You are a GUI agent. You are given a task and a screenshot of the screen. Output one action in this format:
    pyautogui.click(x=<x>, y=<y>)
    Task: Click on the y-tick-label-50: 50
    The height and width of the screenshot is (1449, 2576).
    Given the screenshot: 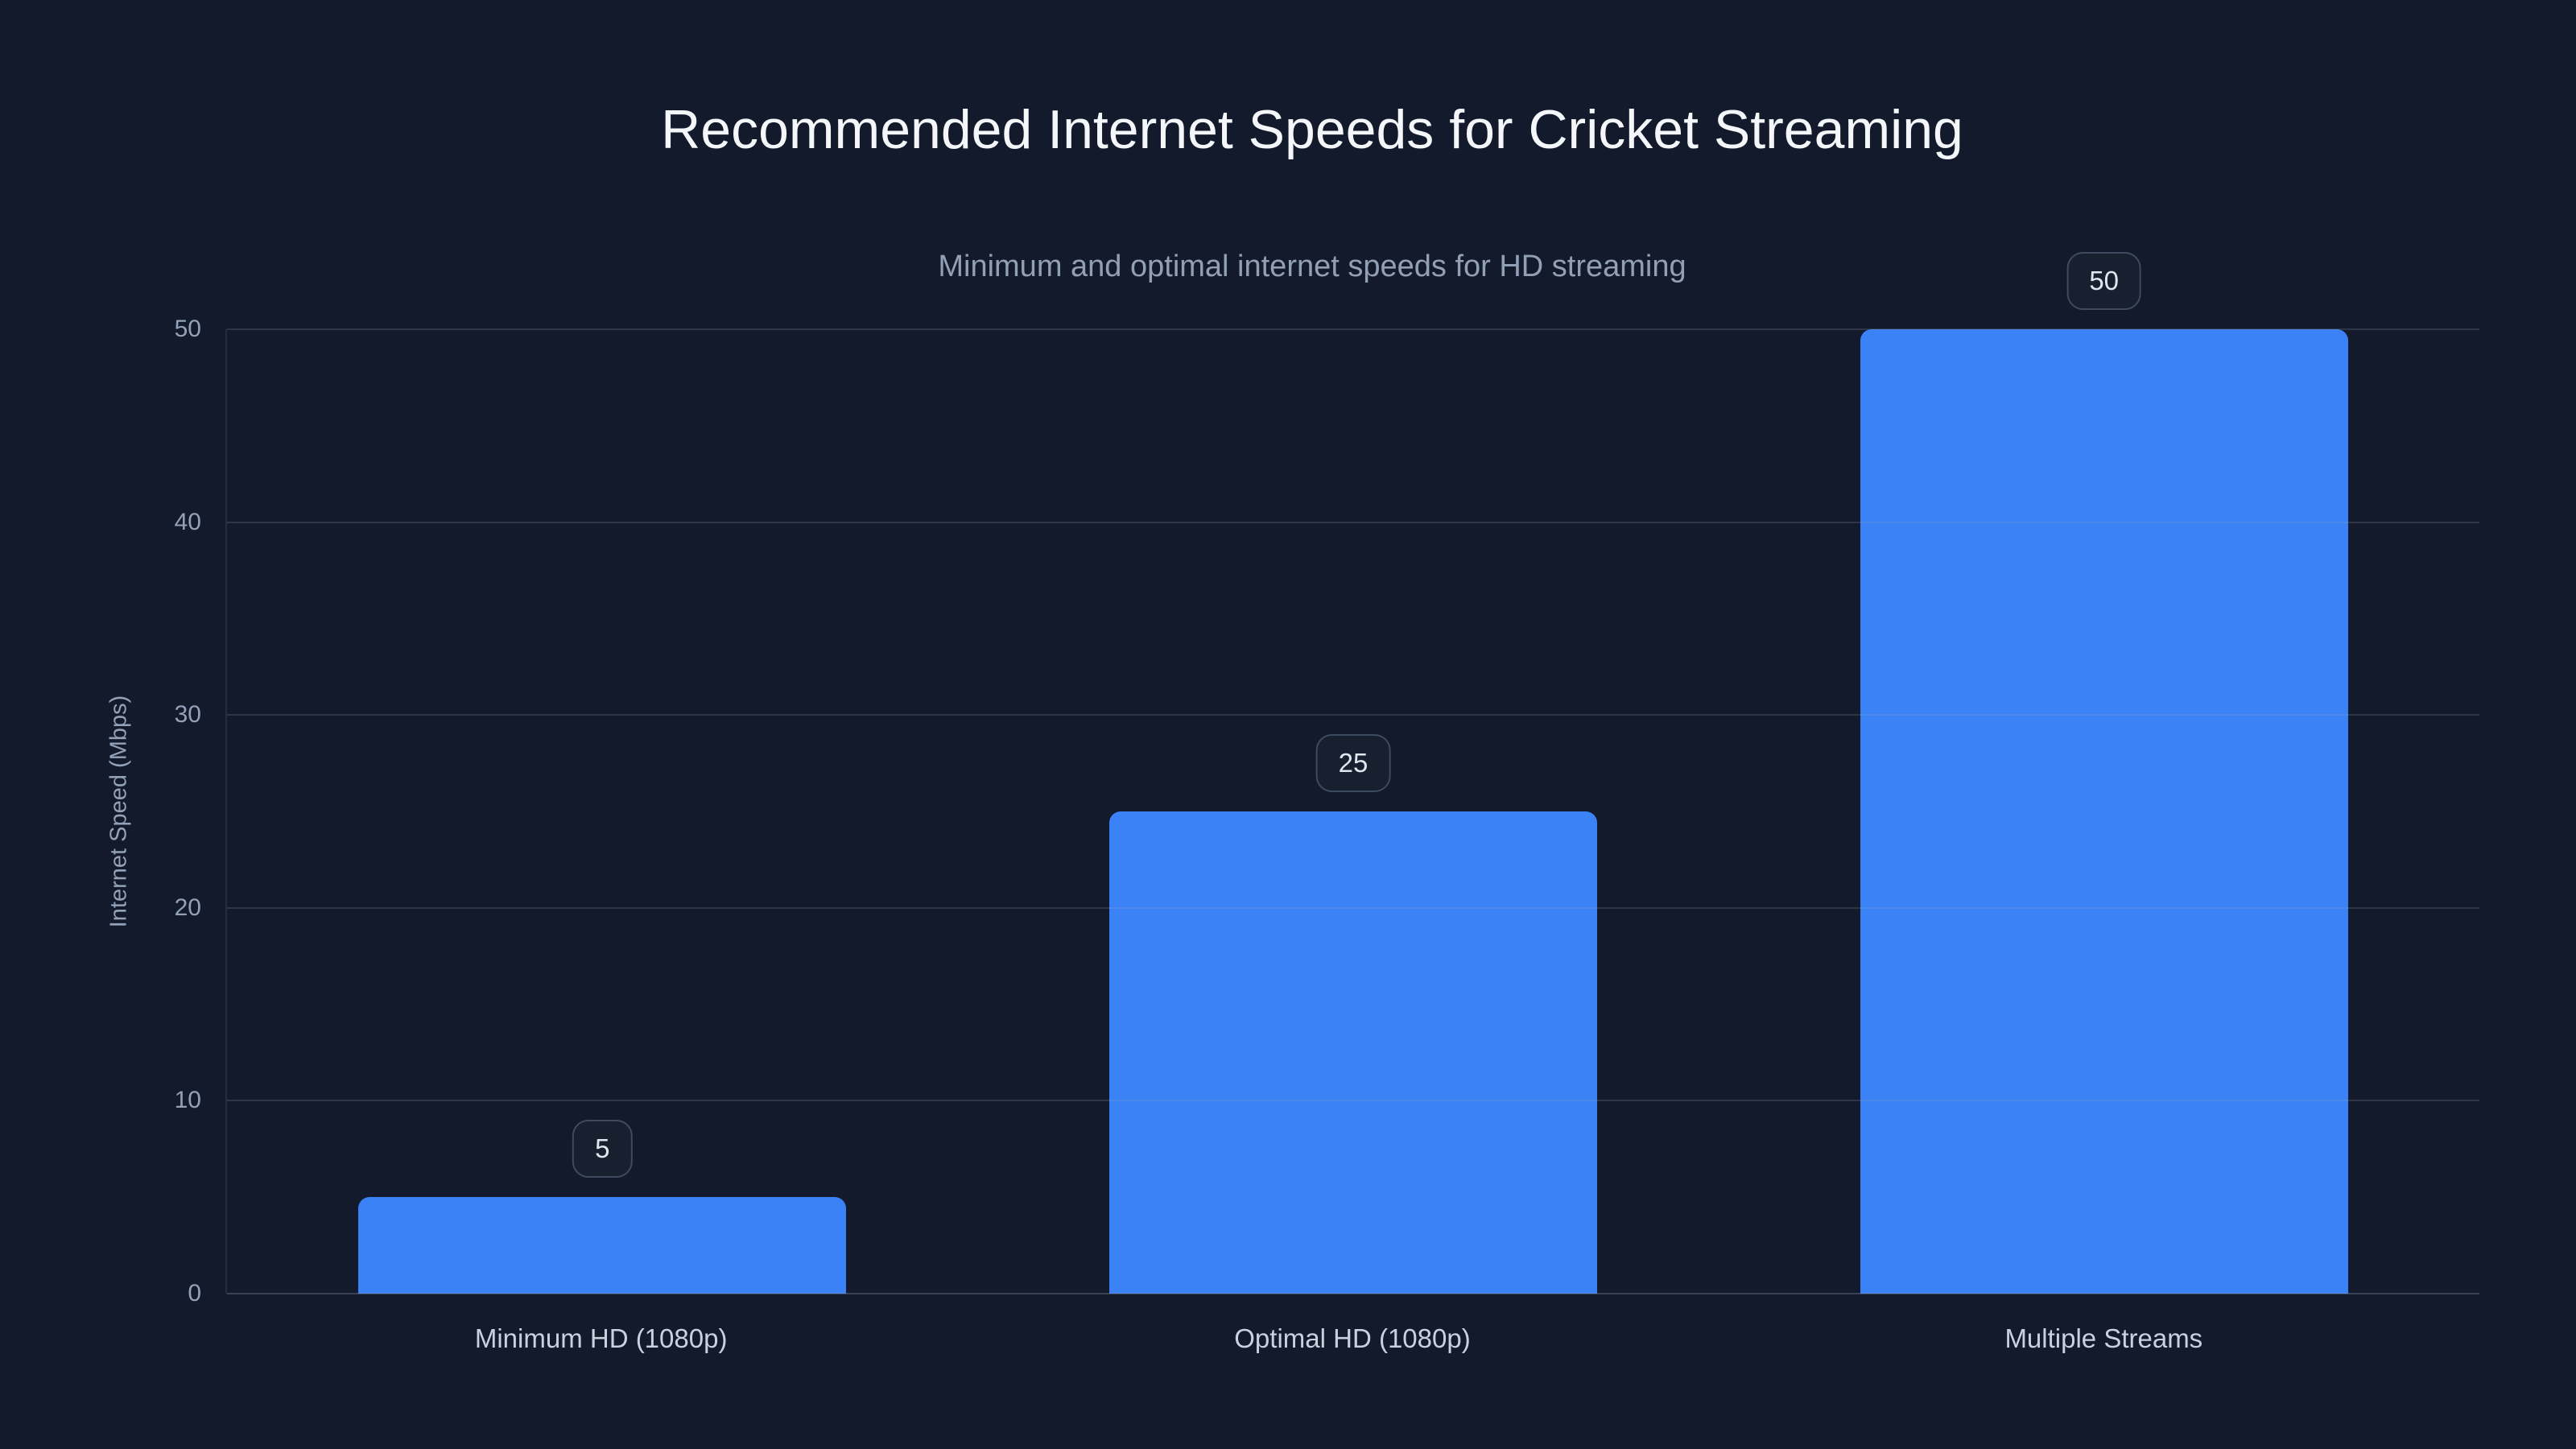 What is the action you would take?
    pyautogui.click(x=187, y=329)
    